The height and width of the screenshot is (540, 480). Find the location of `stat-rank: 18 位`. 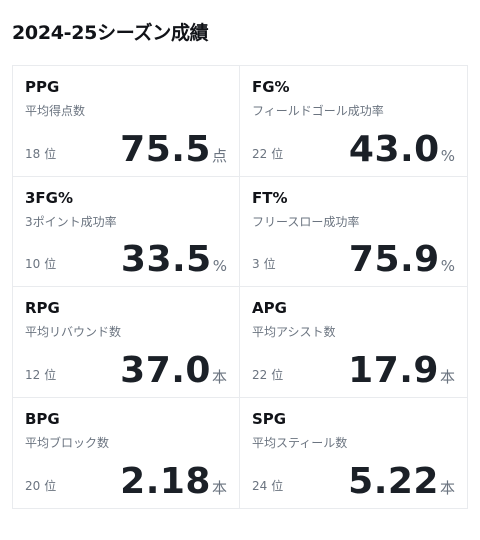

stat-rank: 18 位 is located at coordinates (40, 153).